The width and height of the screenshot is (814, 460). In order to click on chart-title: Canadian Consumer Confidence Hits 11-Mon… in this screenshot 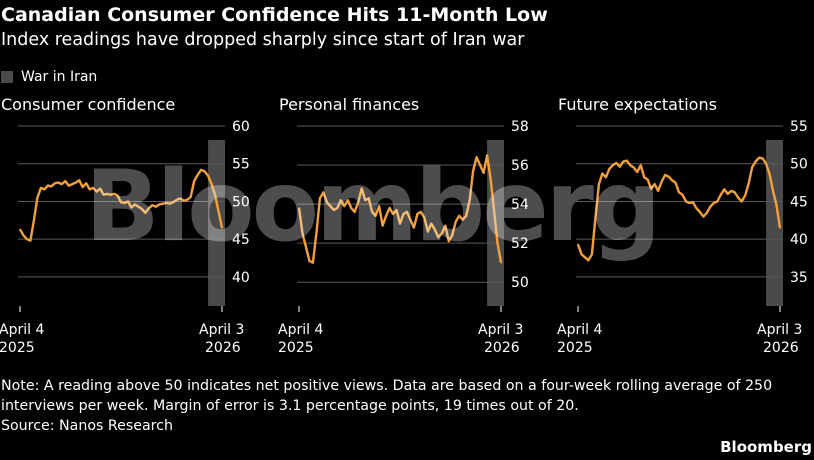, I will do `click(274, 15)`.